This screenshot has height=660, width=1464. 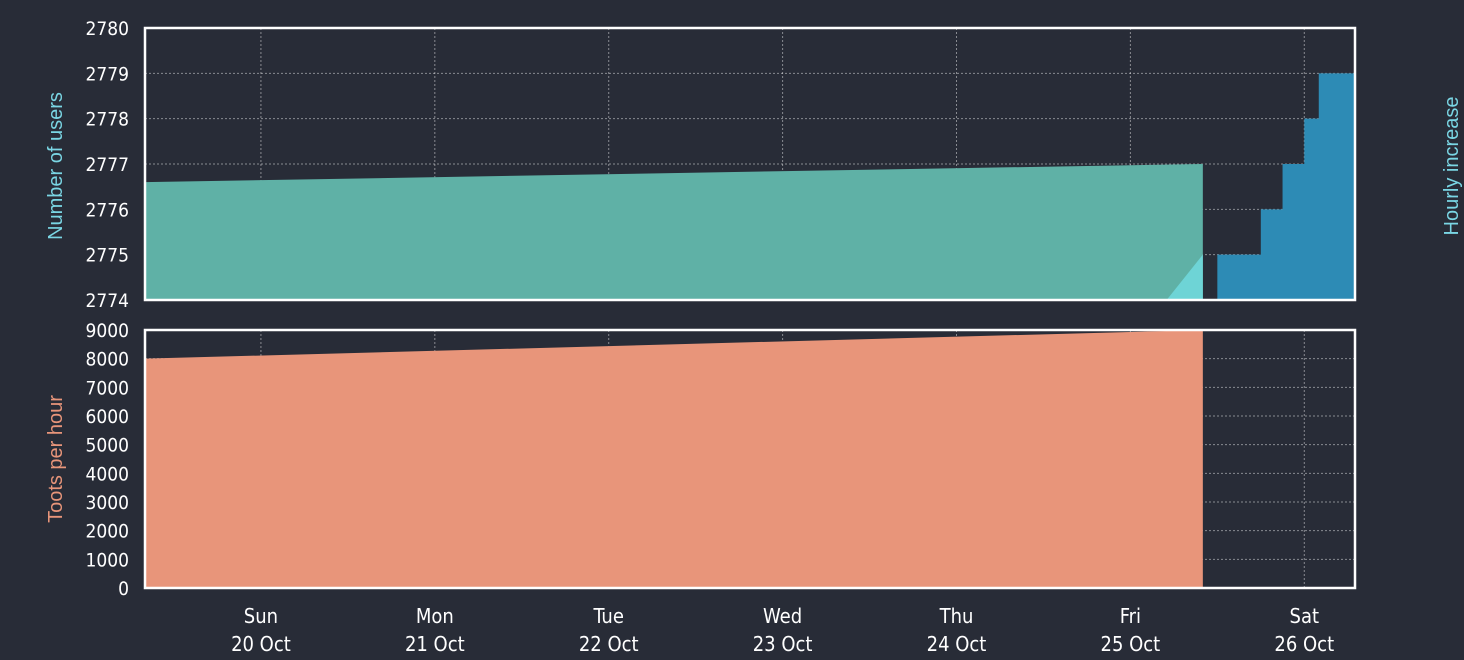 I want to click on users-y-tick-label: 2780, so click(x=108, y=29).